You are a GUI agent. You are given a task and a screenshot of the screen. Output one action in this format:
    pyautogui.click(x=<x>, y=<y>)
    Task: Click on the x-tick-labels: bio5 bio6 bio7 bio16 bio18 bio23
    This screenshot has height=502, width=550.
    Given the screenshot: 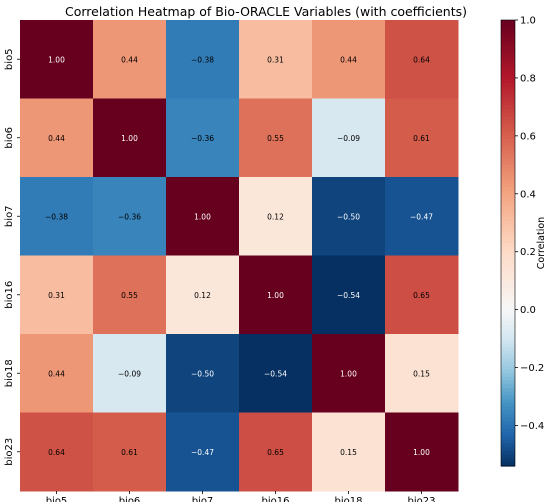 What is the action you would take?
    pyautogui.click(x=241, y=496)
    